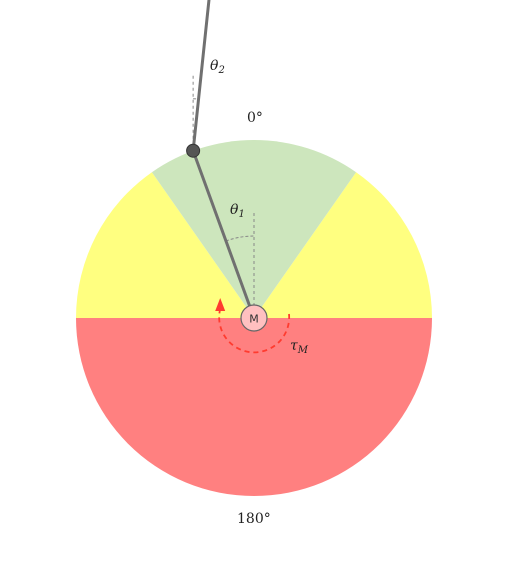  What do you see at coordinates (237, 211) in the screenshot?
I see `theta1-label: θ1` at bounding box center [237, 211].